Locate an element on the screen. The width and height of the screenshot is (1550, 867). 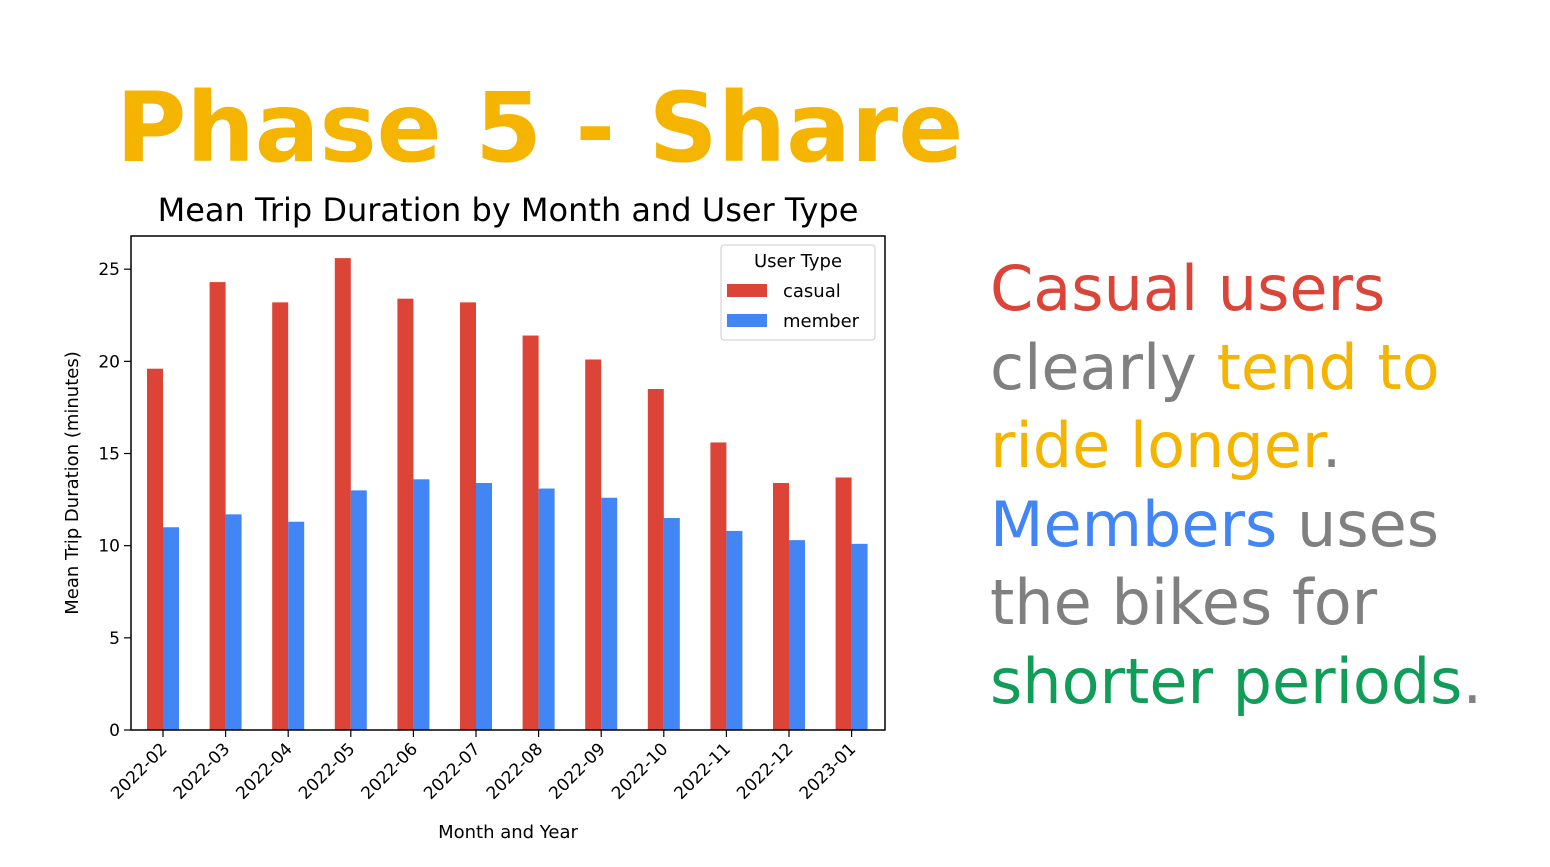
y-axis-label: Mean Trip Duration (minutes) is located at coordinates (72, 482).